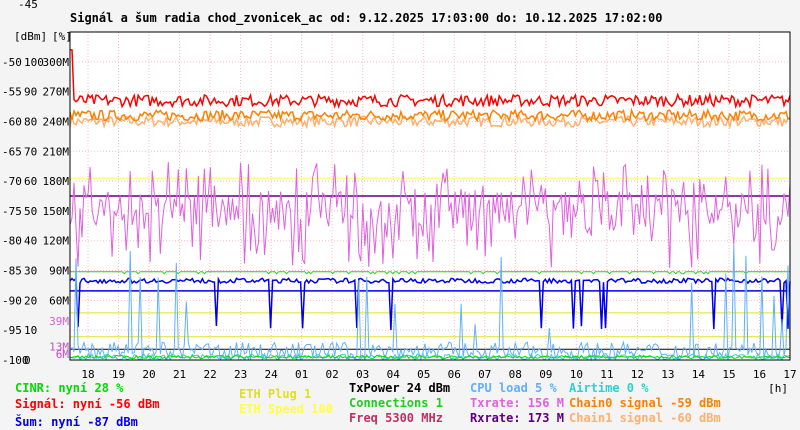 The image size is (800, 430). I want to click on legend-cinr: CINR: nyní 28 %, so click(69, 388).